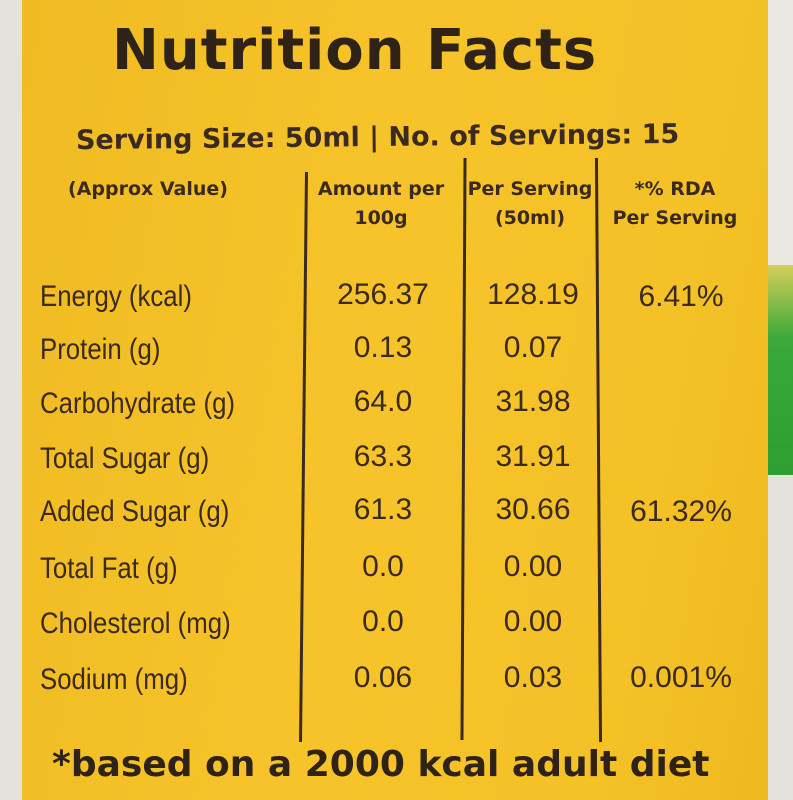  Describe the element at coordinates (675, 218) in the screenshot. I see `header-rda-line2: Per Serving` at that location.